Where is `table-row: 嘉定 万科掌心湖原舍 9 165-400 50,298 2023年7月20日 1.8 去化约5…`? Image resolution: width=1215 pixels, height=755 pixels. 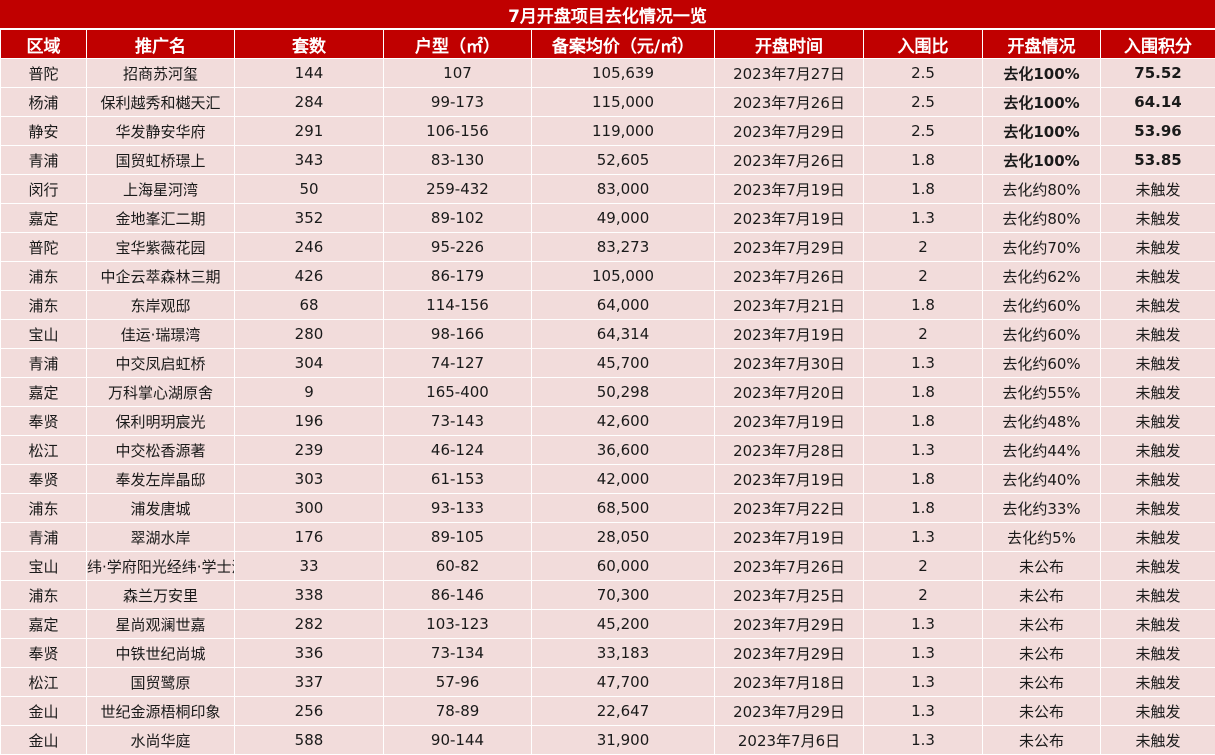
table-row: 嘉定 万科掌心湖原舍 9 165-400 50,298 2023年7月20日 1.8 去化约5… is located at coordinates (607, 392).